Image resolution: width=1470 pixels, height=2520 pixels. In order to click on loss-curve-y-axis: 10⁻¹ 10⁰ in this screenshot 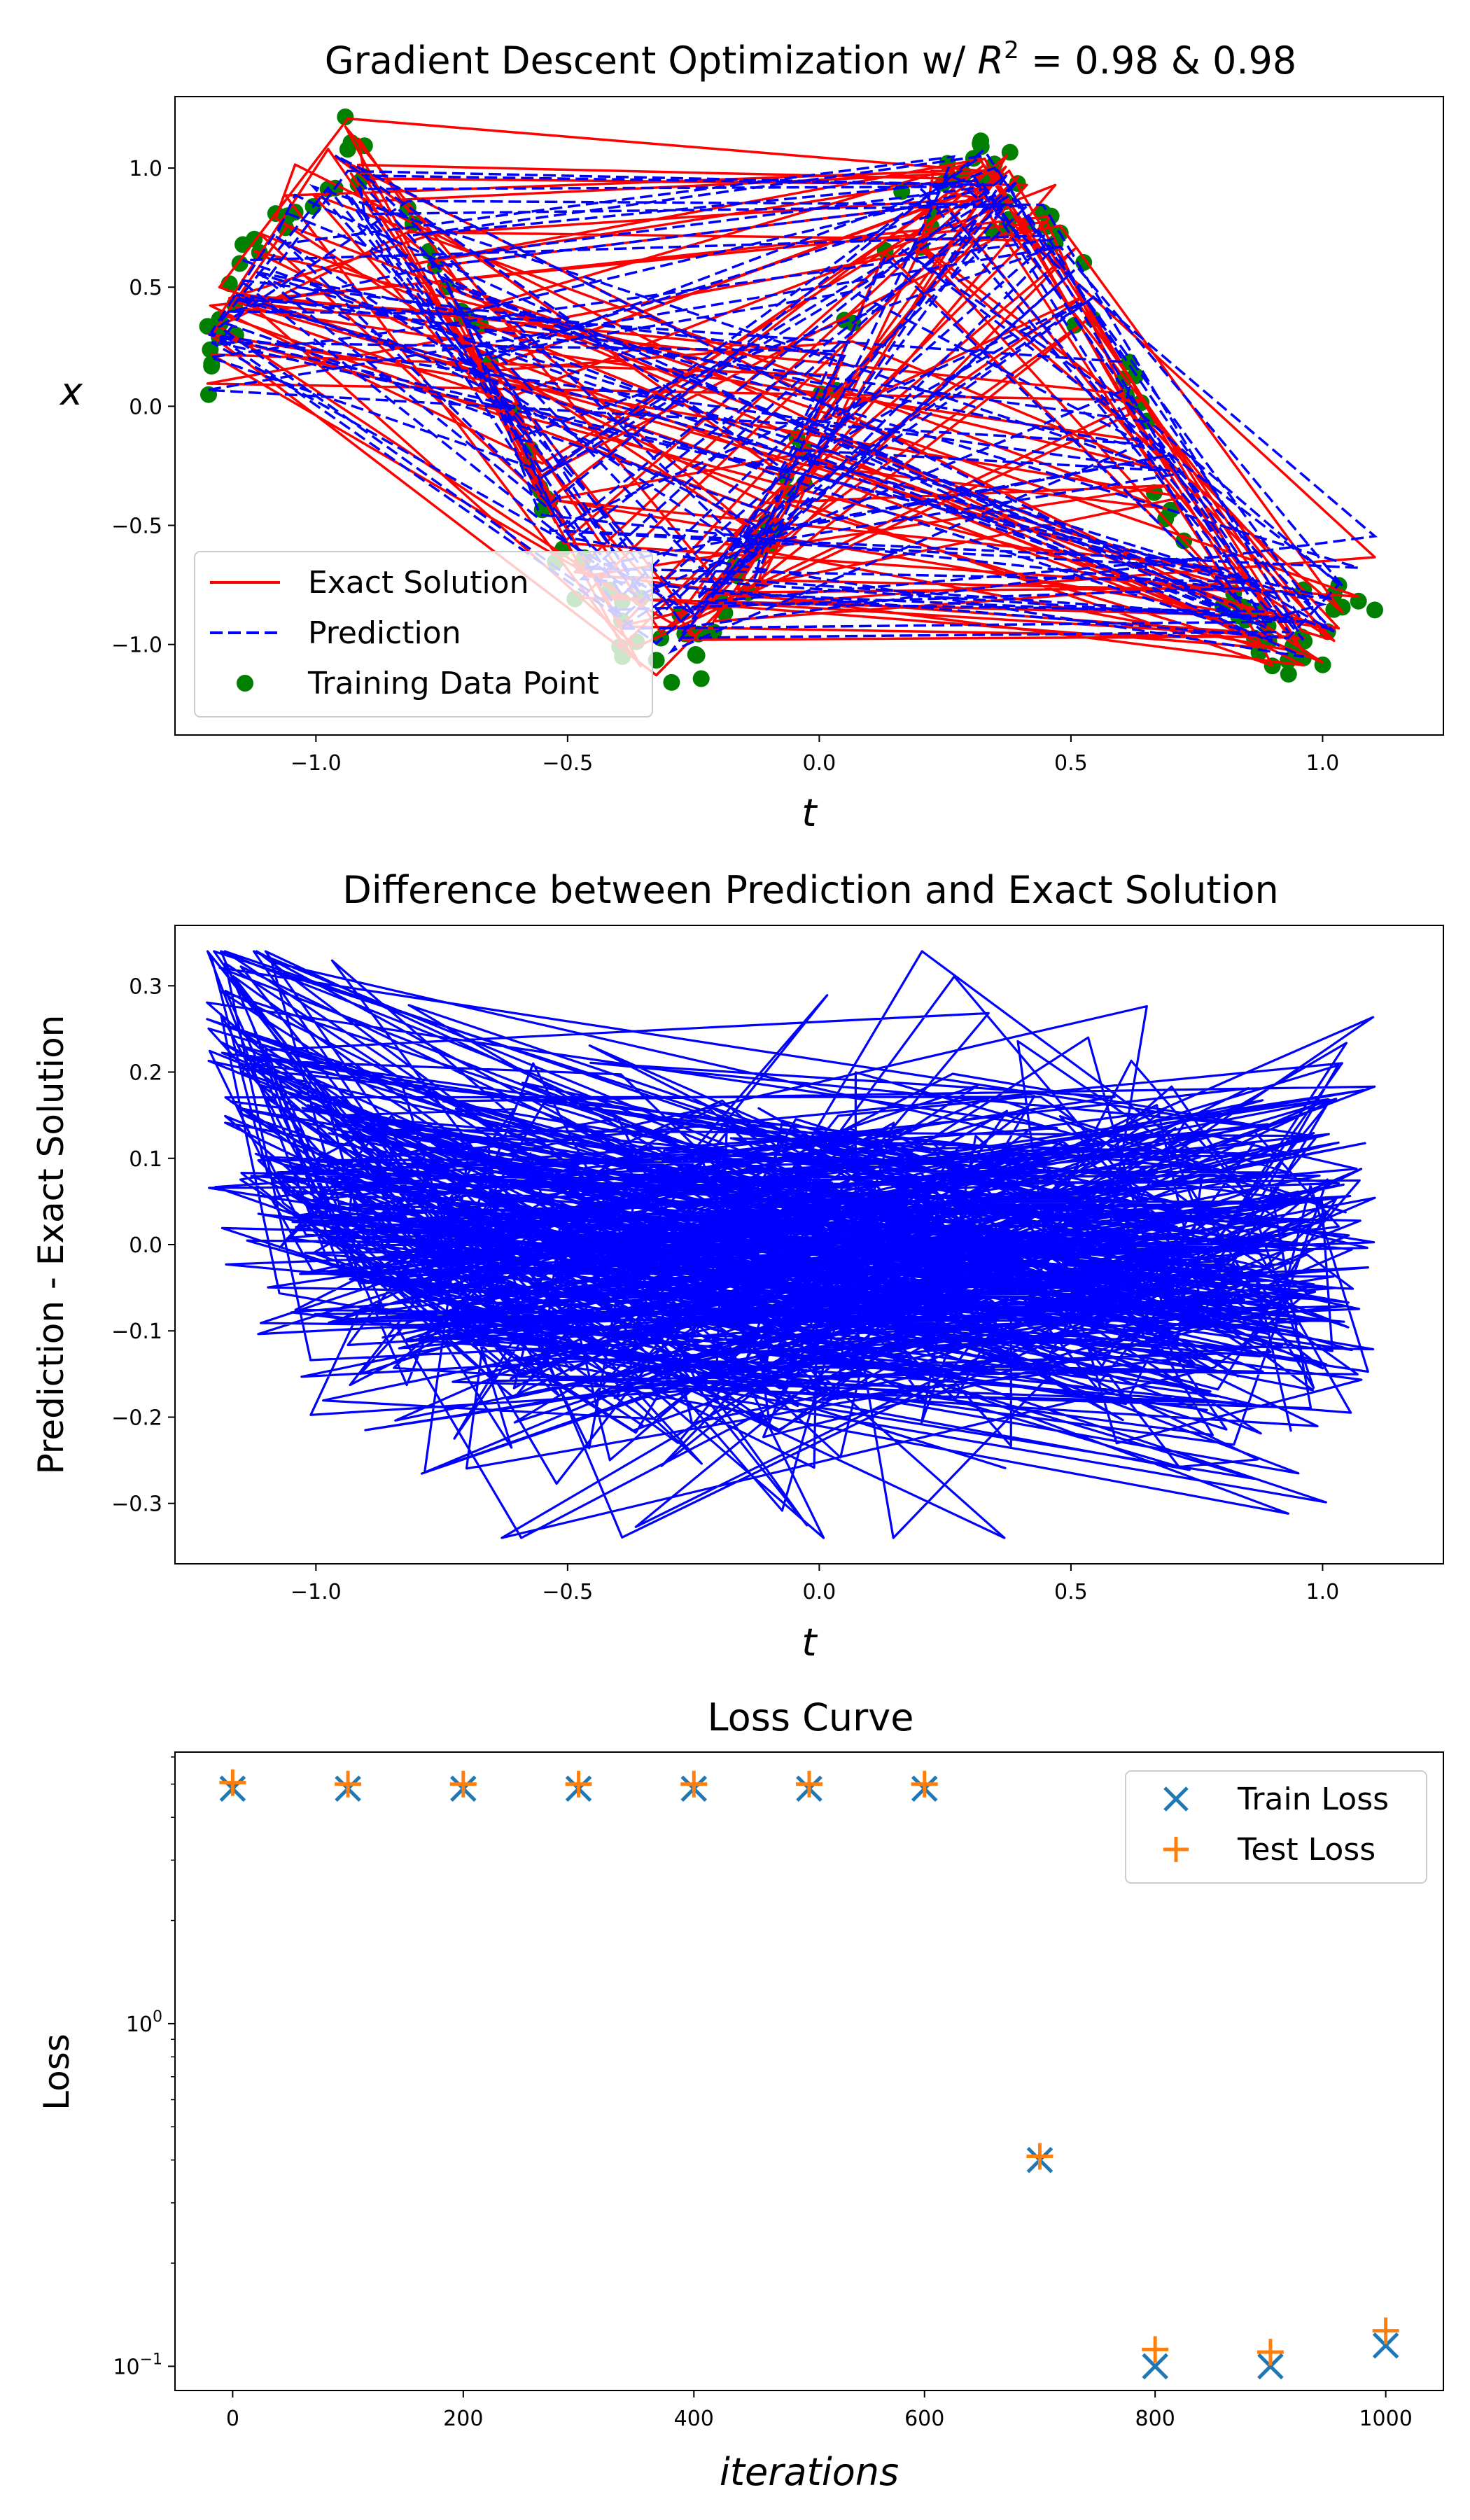, I will do `click(144, 2067)`.